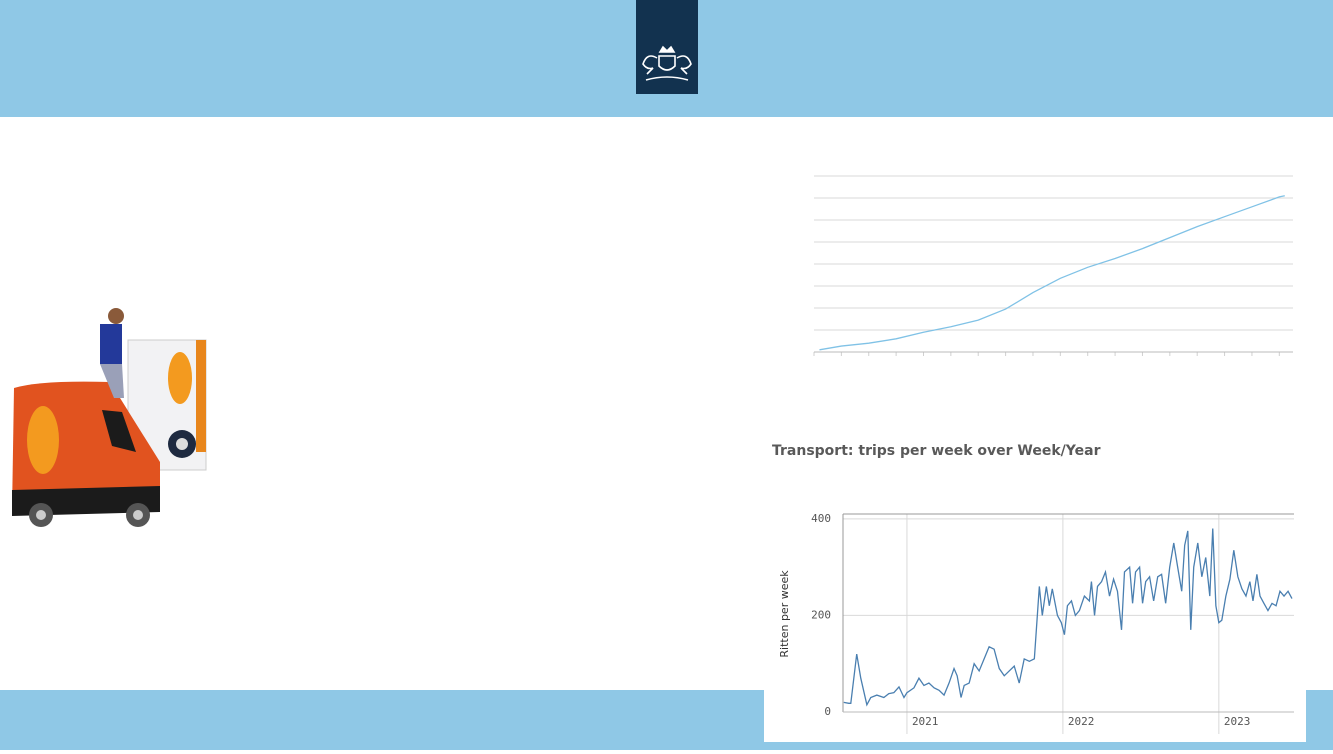 The width and height of the screenshot is (1333, 754). I want to click on x-tick-label: 2023, so click(1237, 721).